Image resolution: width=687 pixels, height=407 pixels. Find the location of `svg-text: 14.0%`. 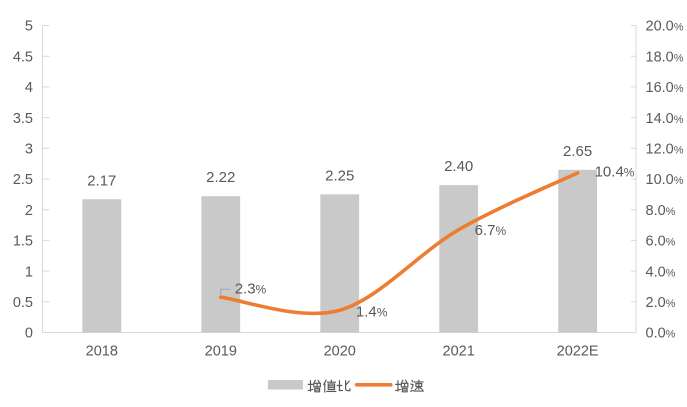

svg-text: 14.0% is located at coordinates (665, 119).